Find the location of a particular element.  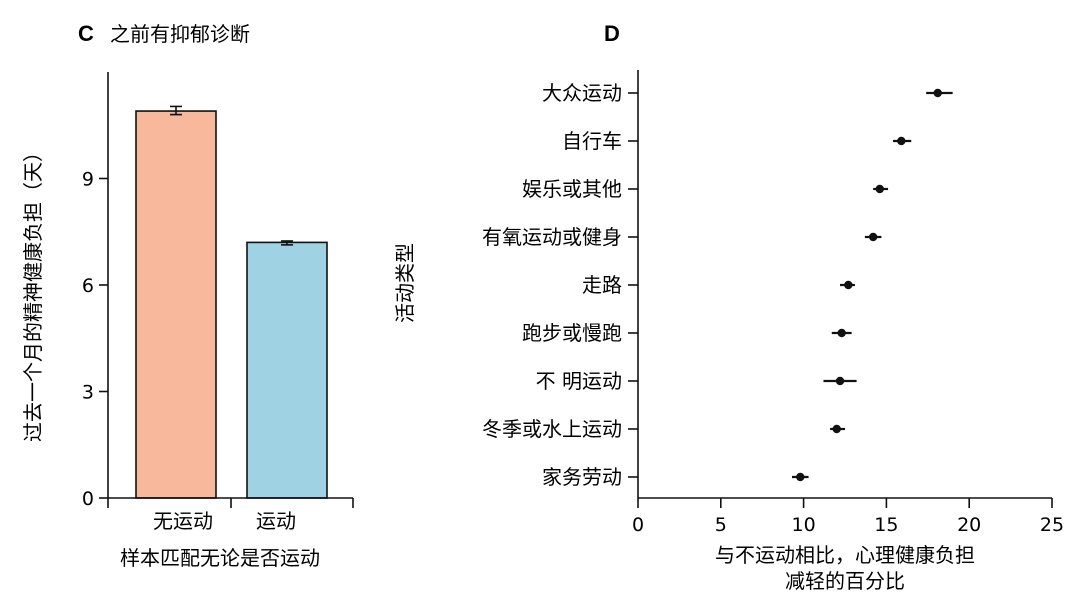

panel-d-x-axis-label-line-1: 与不运动相比，心理健康负担 is located at coordinates (845, 555).